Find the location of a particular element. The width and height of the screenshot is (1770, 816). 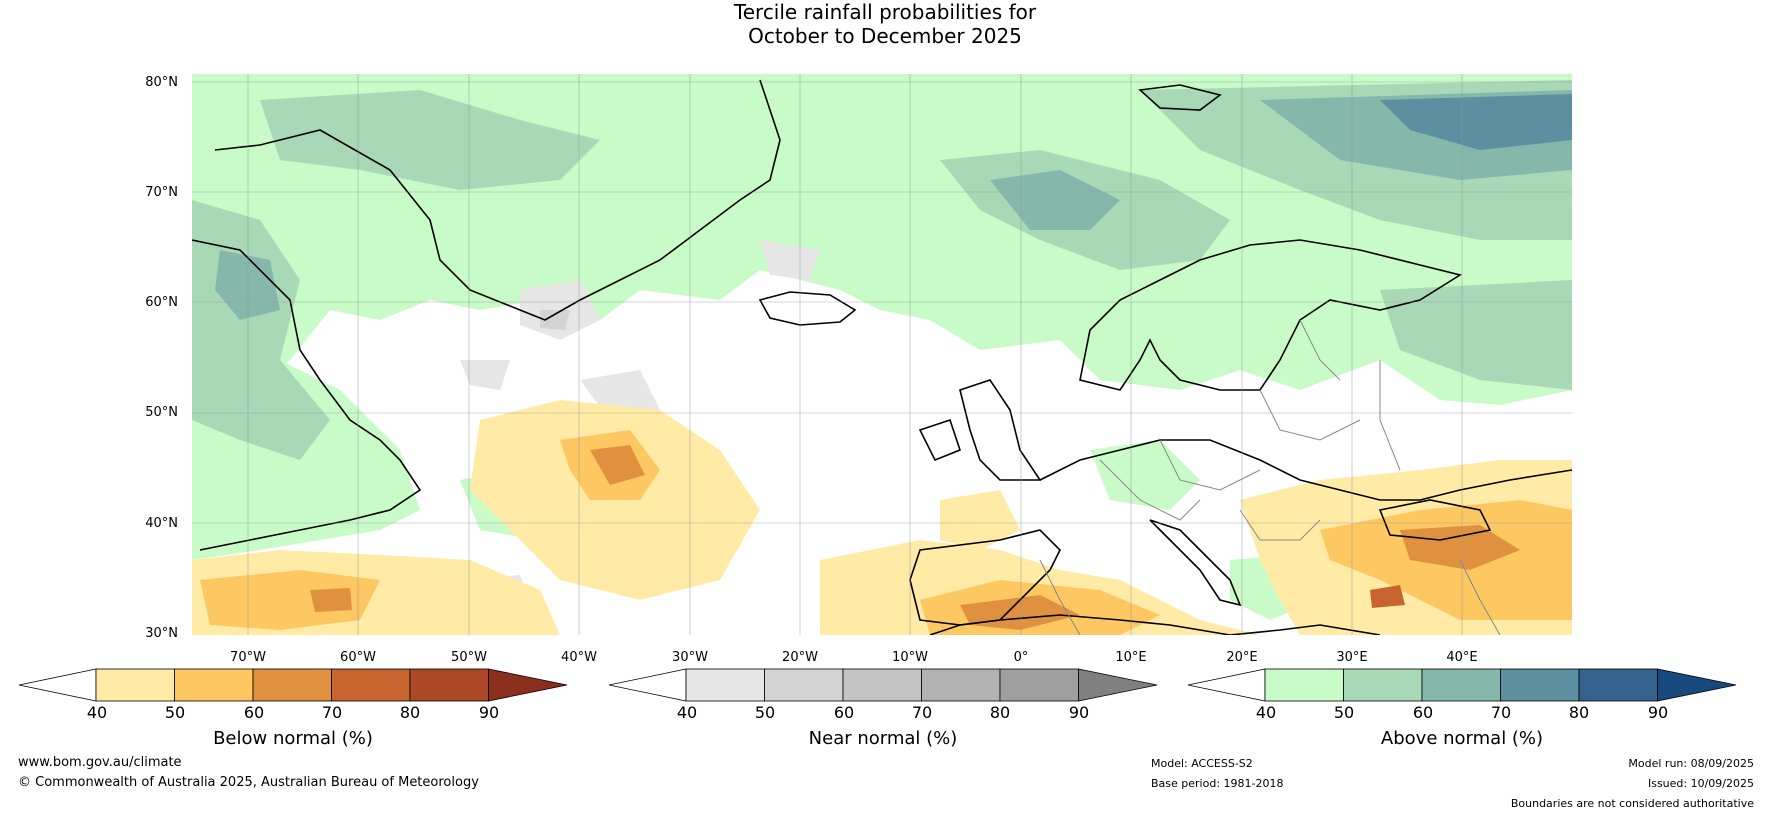

below-colorbar-high-arrow is located at coordinates (528, 685).